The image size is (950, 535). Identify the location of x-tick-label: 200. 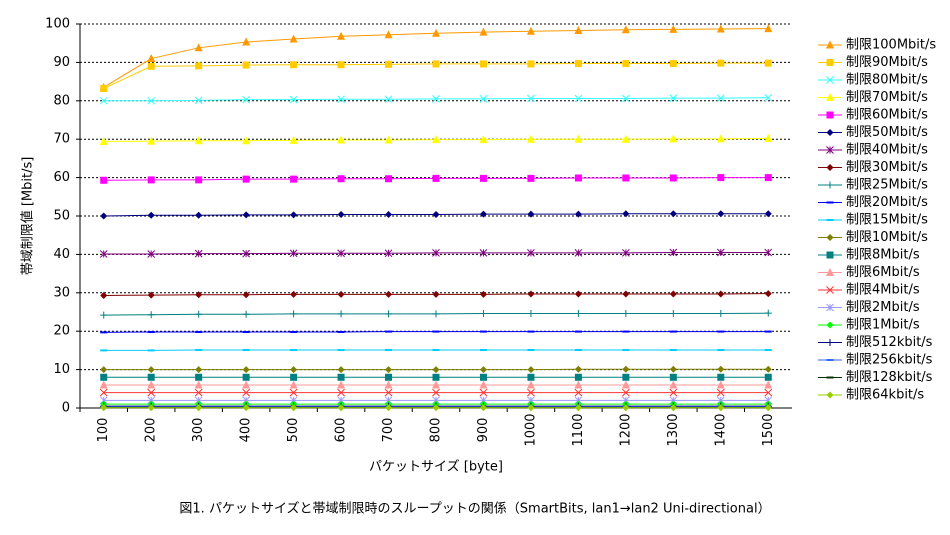
(151, 430).